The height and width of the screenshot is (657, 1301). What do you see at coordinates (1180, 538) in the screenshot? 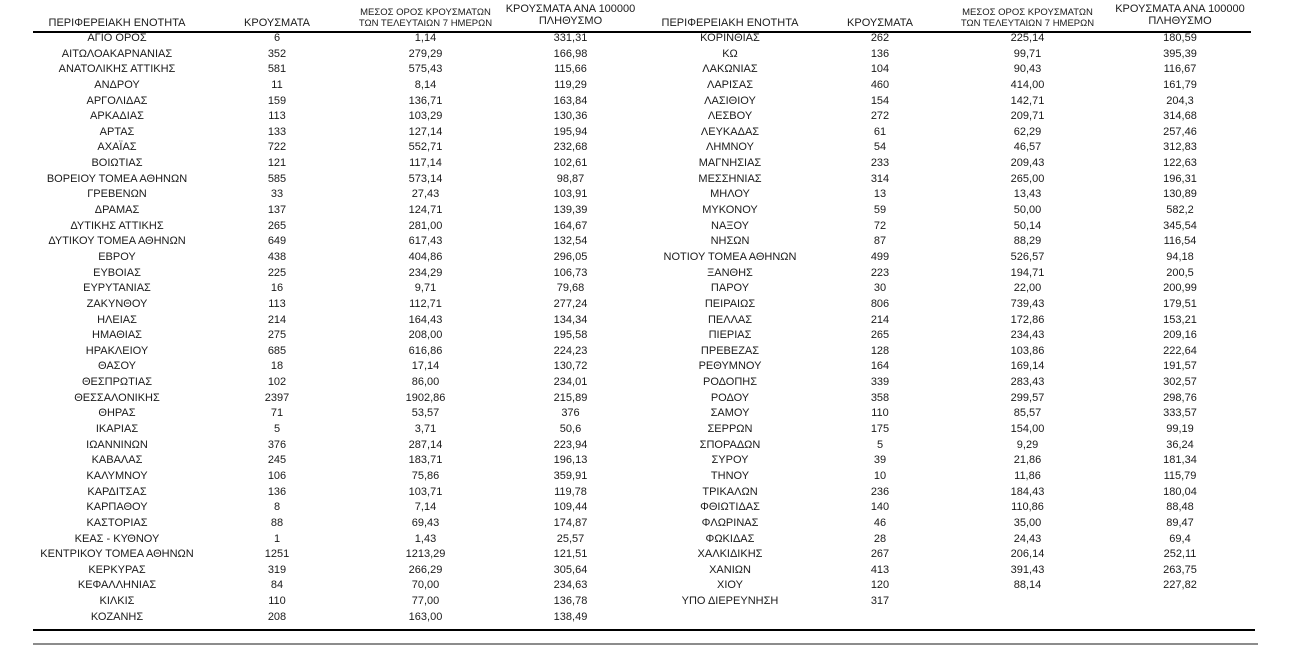
I see `per100k-cell: 69,4` at bounding box center [1180, 538].